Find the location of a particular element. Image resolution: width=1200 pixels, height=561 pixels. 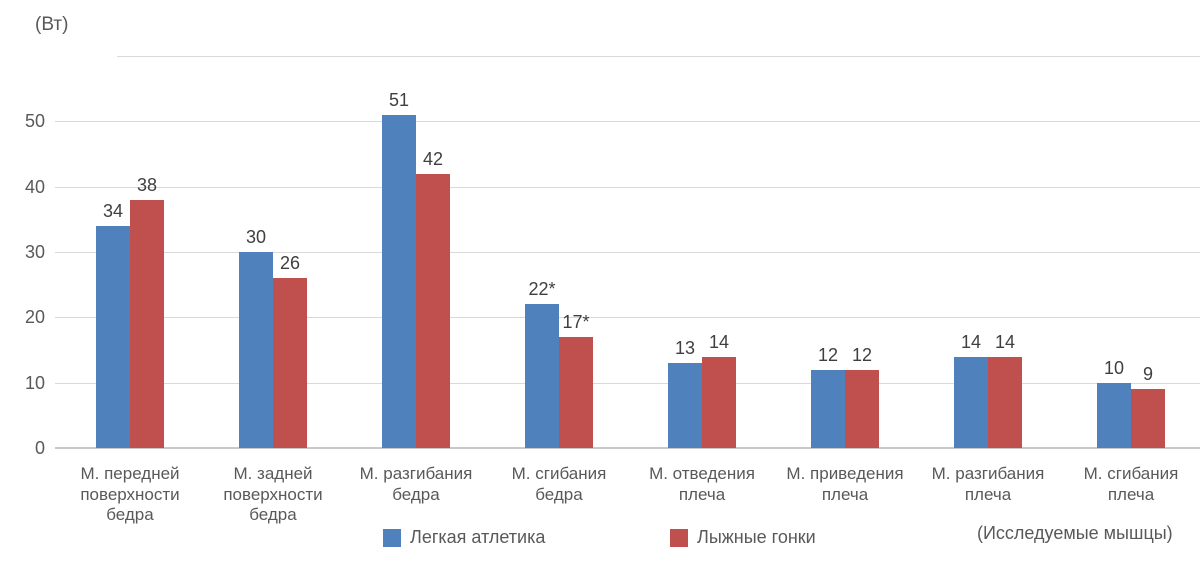

bar-value-label: 22* is located at coordinates (542, 289).